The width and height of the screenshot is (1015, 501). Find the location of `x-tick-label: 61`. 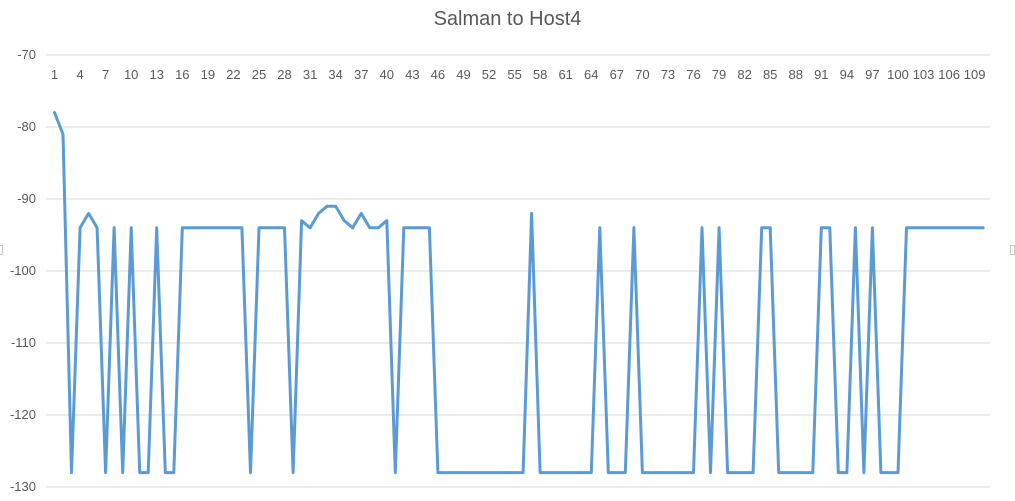

x-tick-label: 61 is located at coordinates (565, 74).